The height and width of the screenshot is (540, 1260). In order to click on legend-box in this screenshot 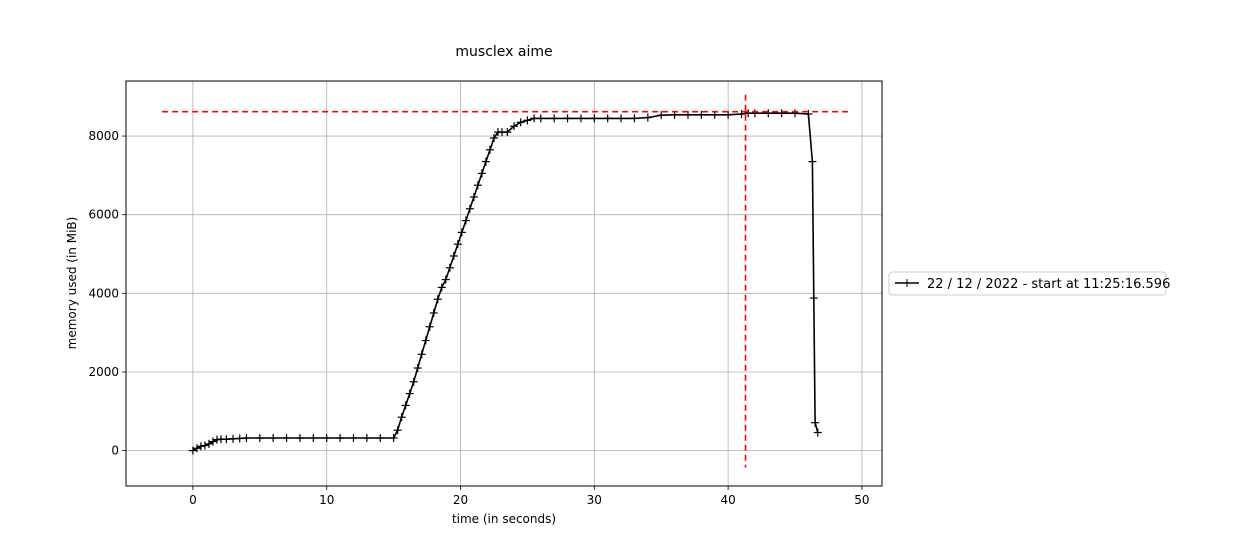, I will do `click(1027, 283)`.